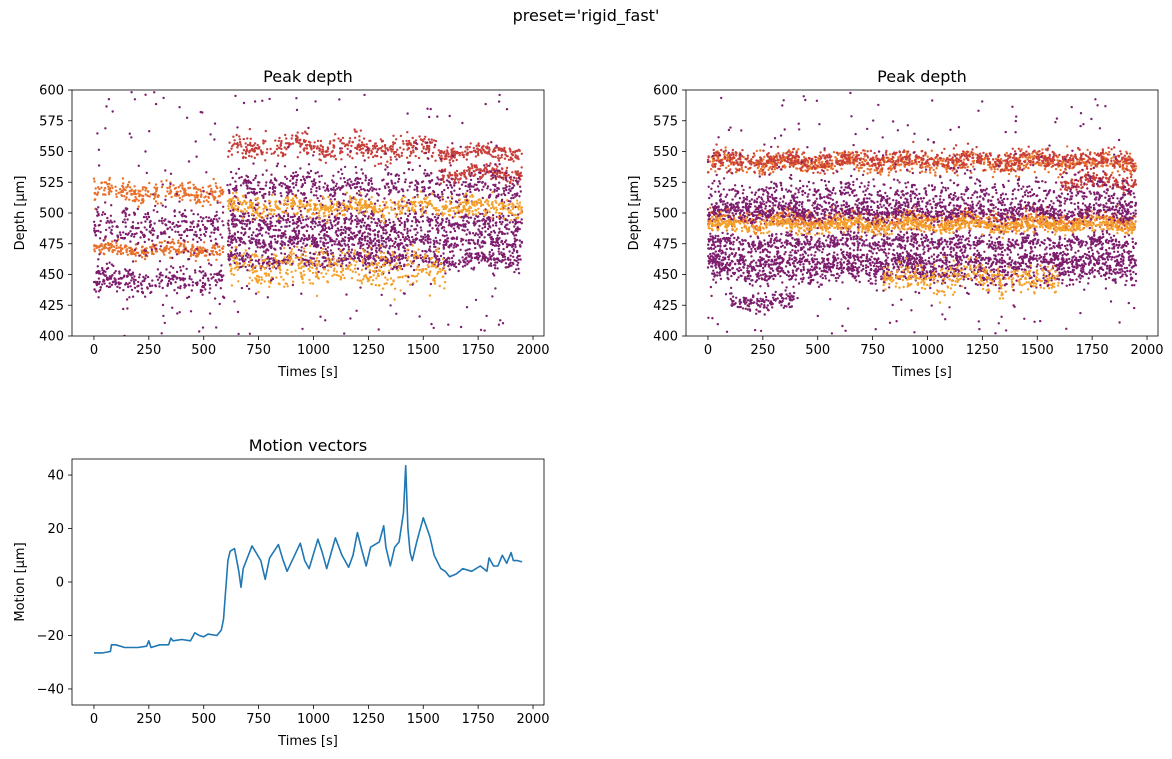  I want to click on x-tick-label: 2000, so click(532, 350).